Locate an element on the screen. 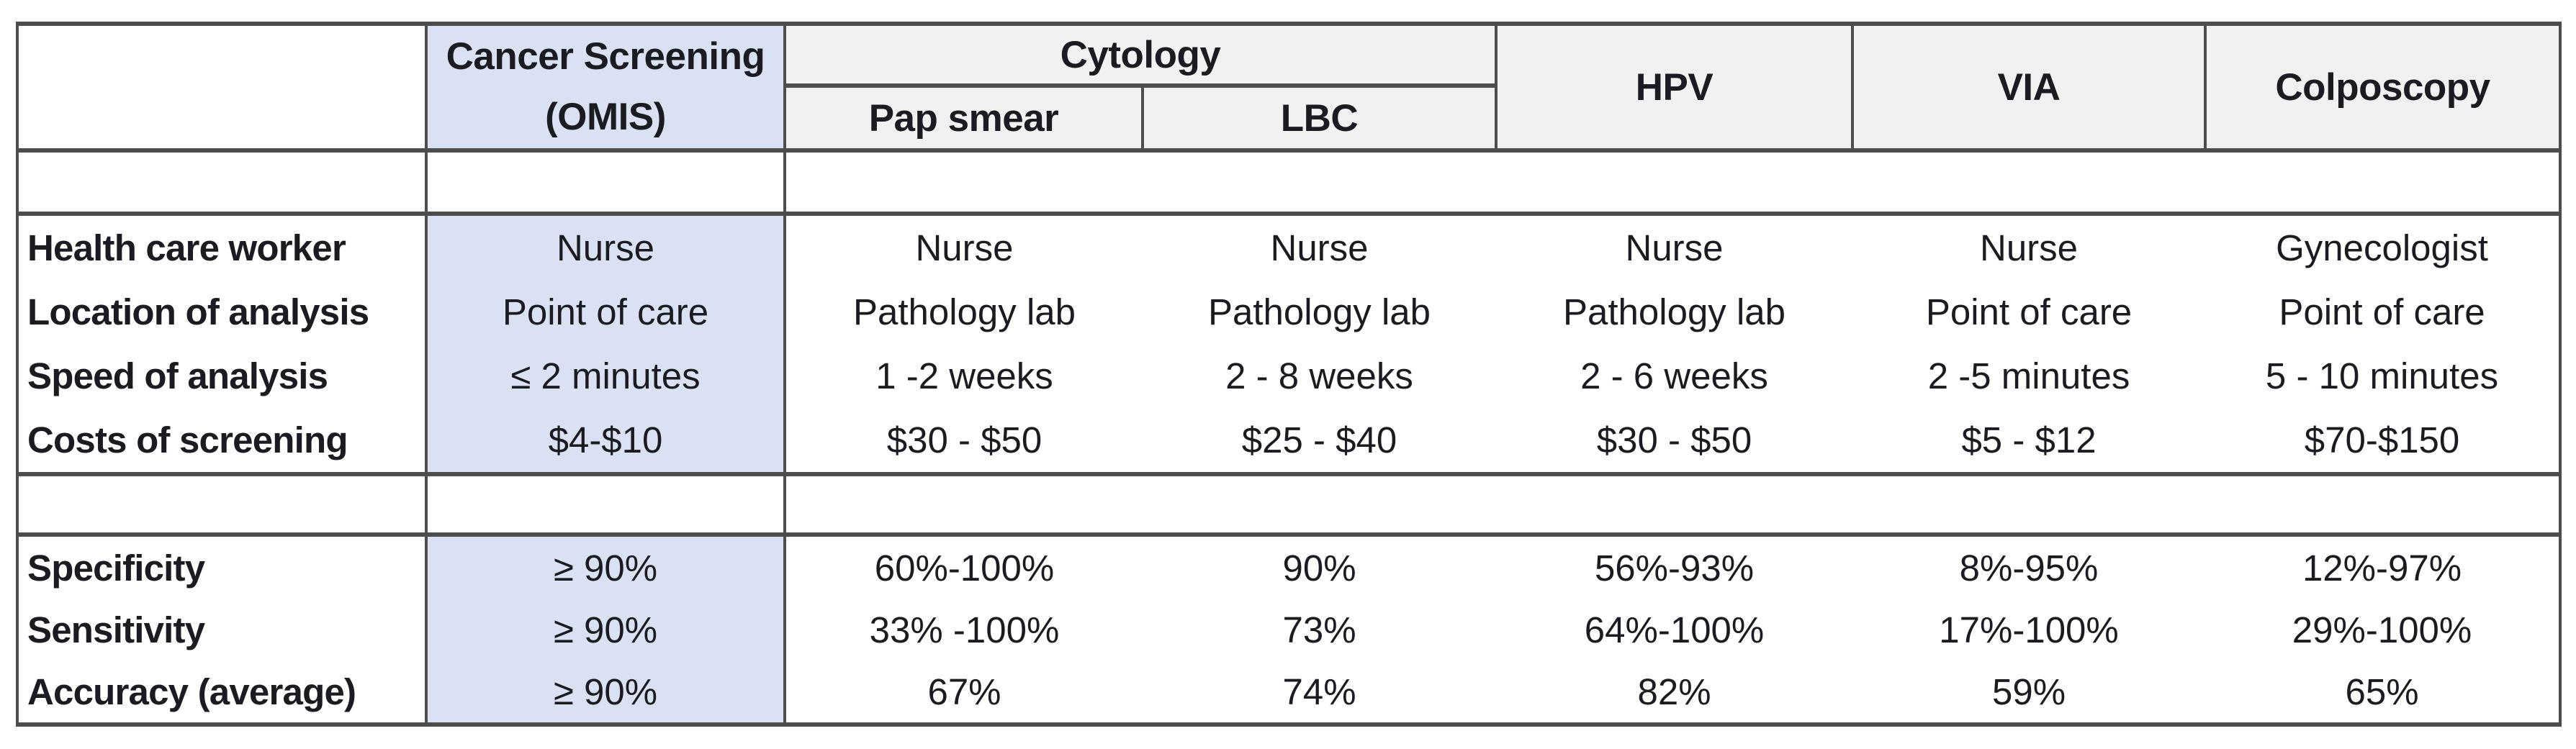 This screenshot has width=2576, height=749. row-label: Location of analysis is located at coordinates (198, 311).